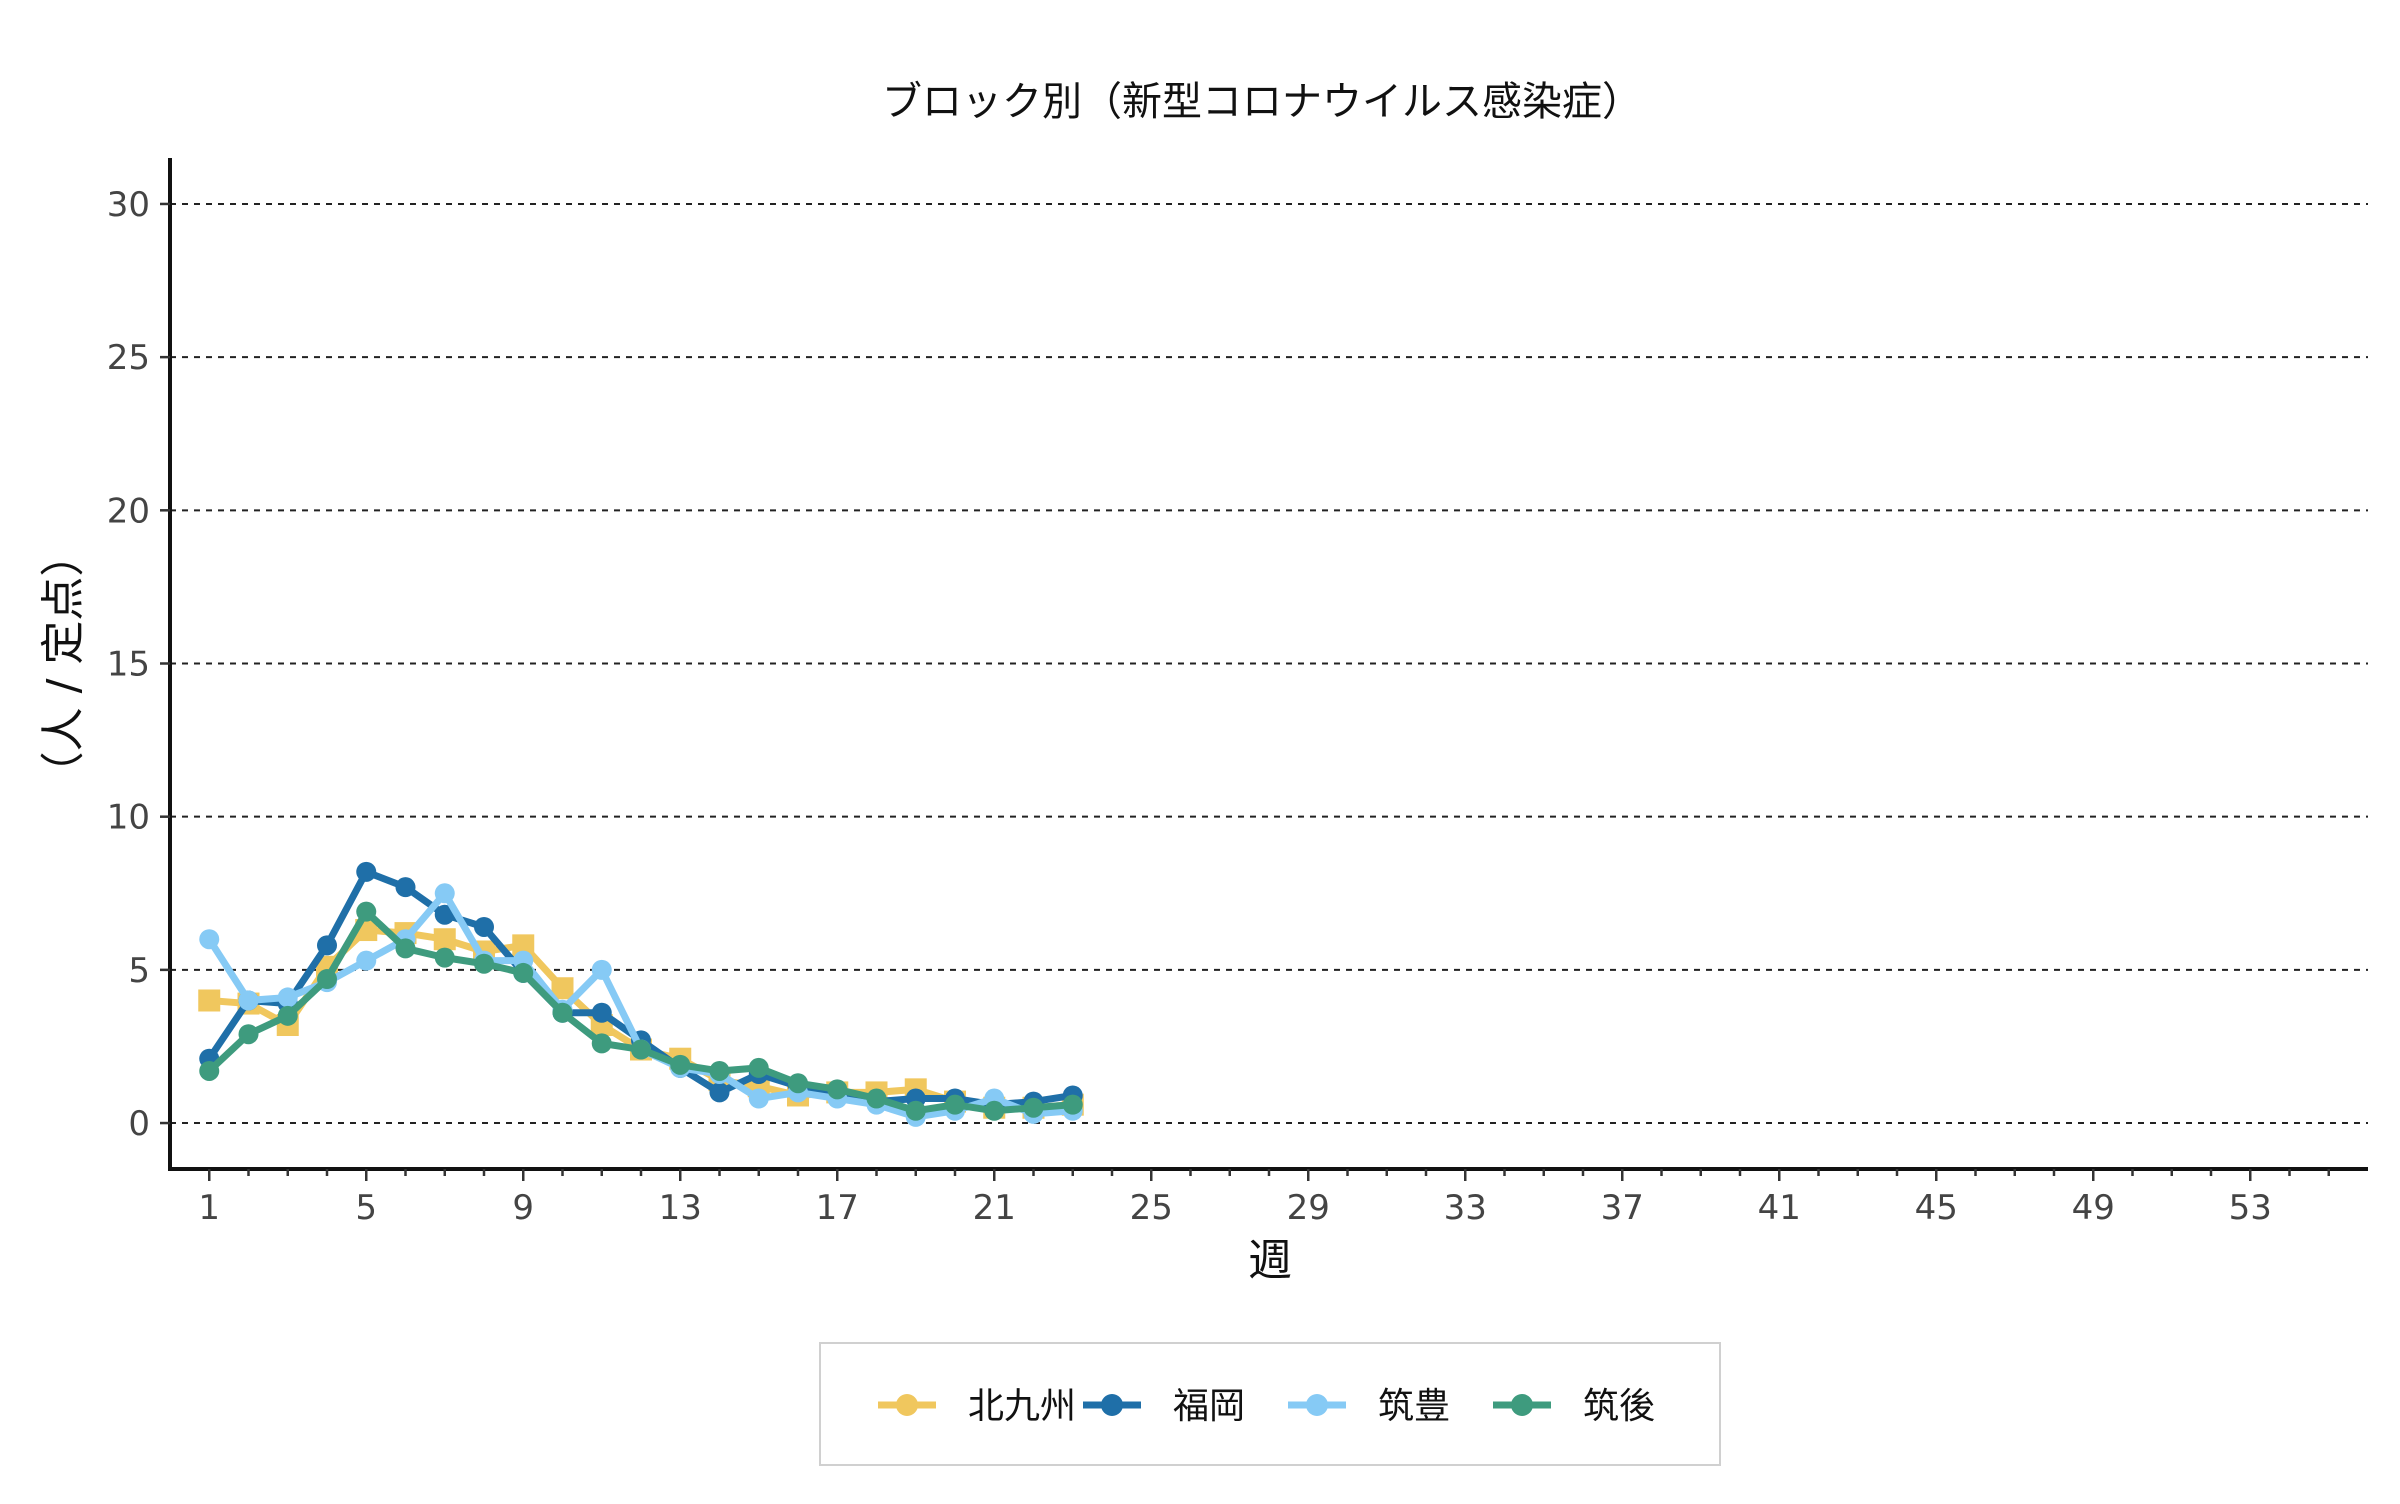 This screenshot has width=2400, height=1504. What do you see at coordinates (1619, 1406) in the screenshot?
I see `legend-label: 筑後` at bounding box center [1619, 1406].